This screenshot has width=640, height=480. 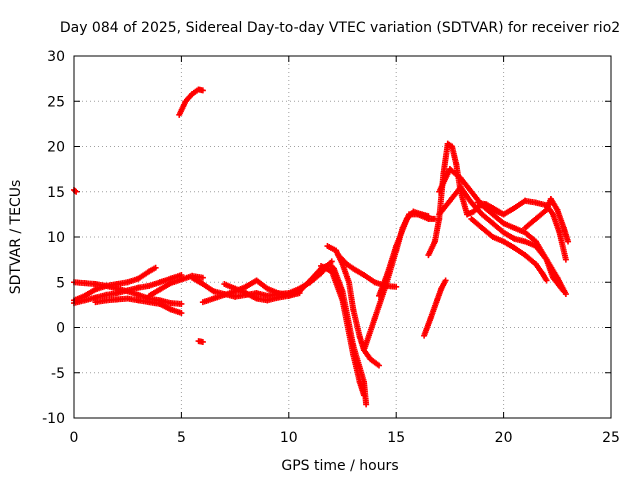 What do you see at coordinates (74, 438) in the screenshot?
I see `x-tick-label: 0` at bounding box center [74, 438].